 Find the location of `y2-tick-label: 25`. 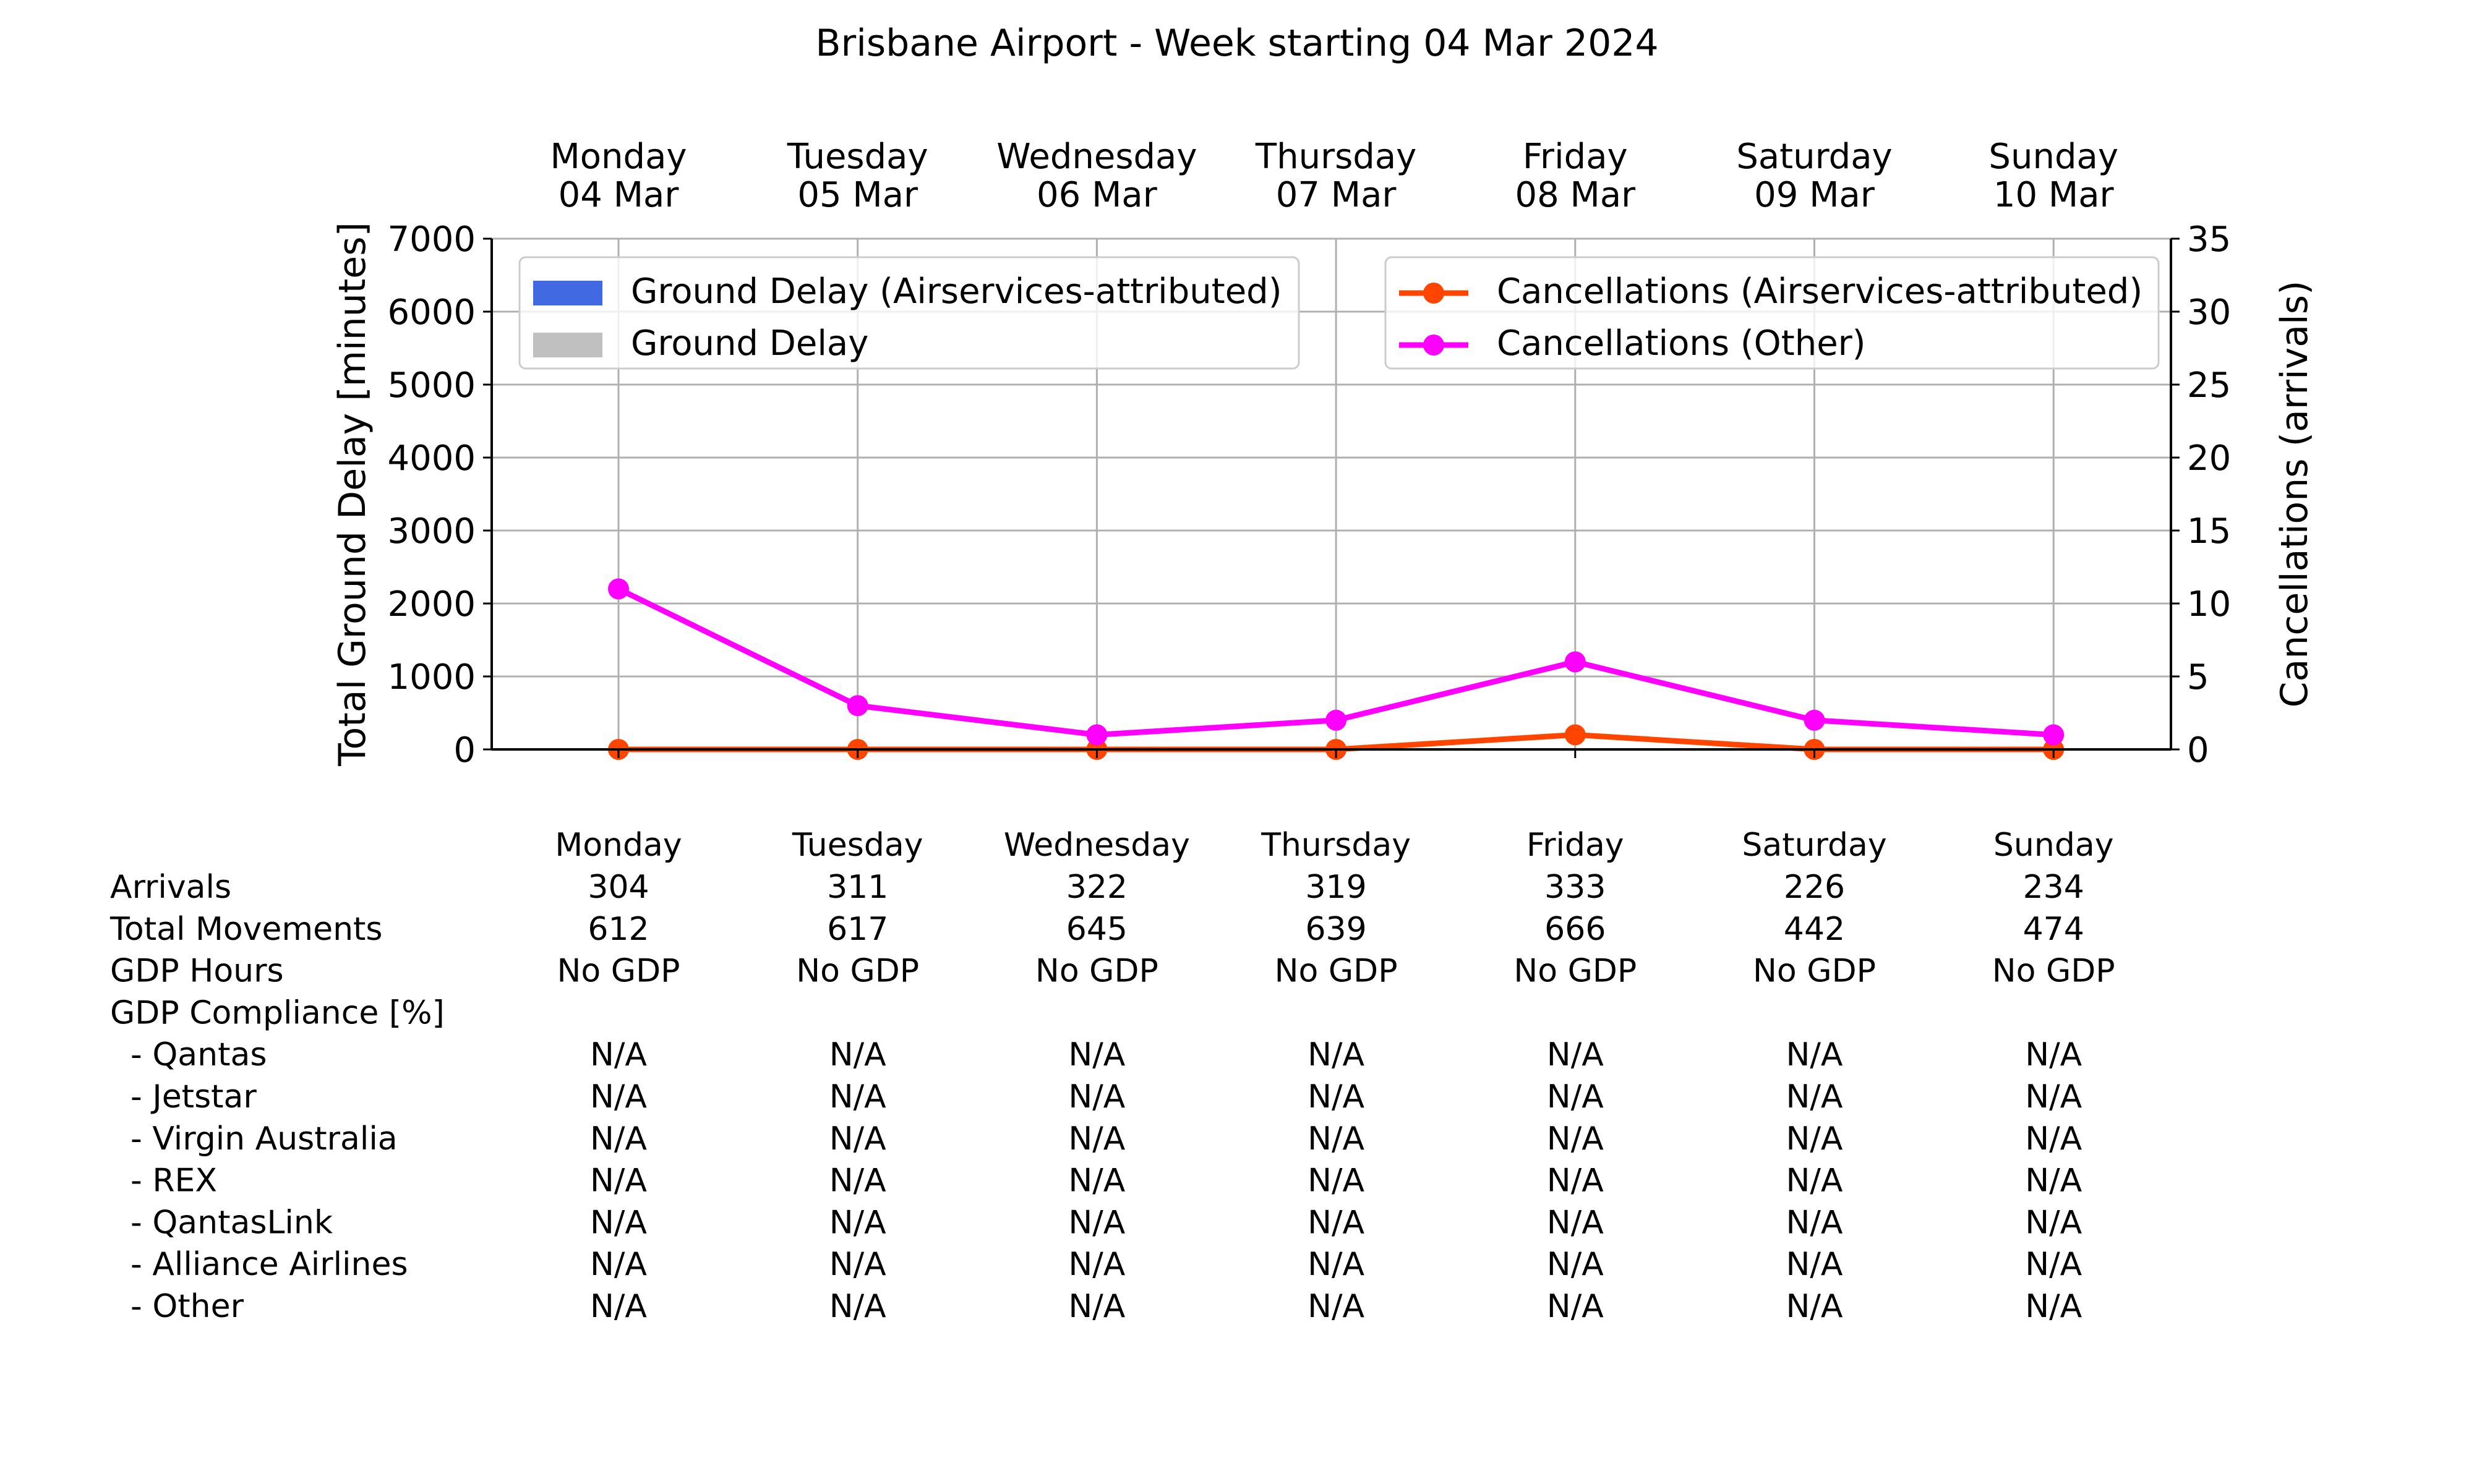

y2-tick-label: 25 is located at coordinates (2209, 385).